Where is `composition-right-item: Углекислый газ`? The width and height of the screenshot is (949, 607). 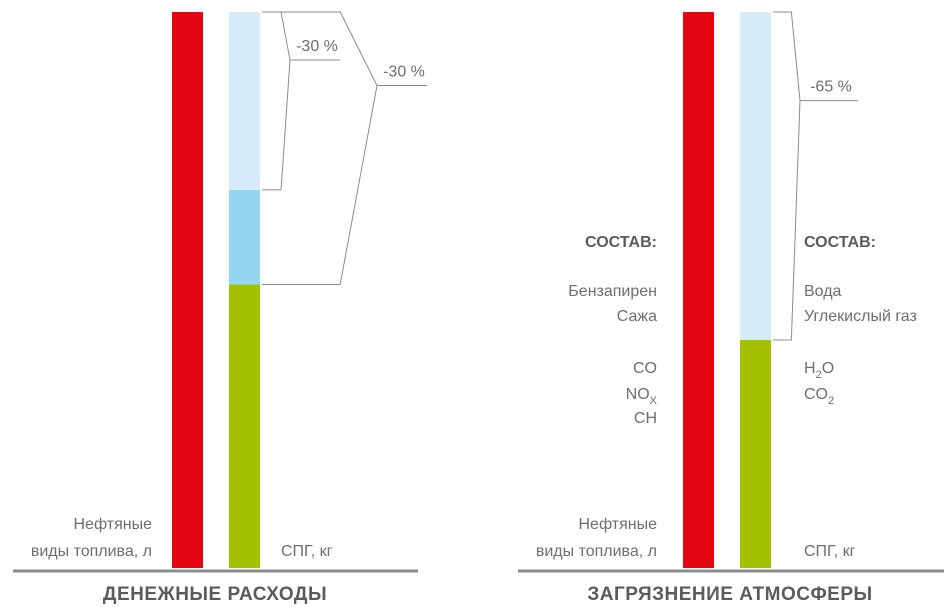
composition-right-item: Углекислый газ is located at coordinates (860, 316).